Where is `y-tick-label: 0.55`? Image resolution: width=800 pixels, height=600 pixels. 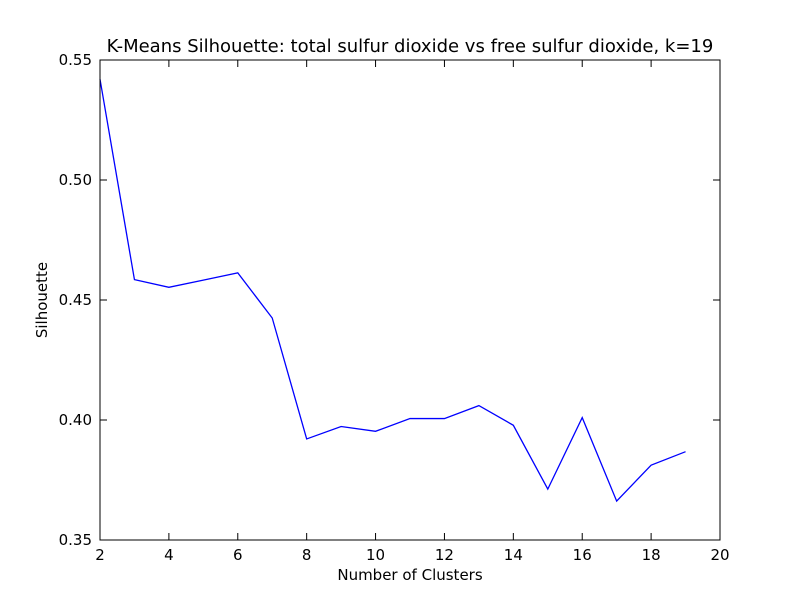
y-tick-label: 0.55 is located at coordinates (75, 60).